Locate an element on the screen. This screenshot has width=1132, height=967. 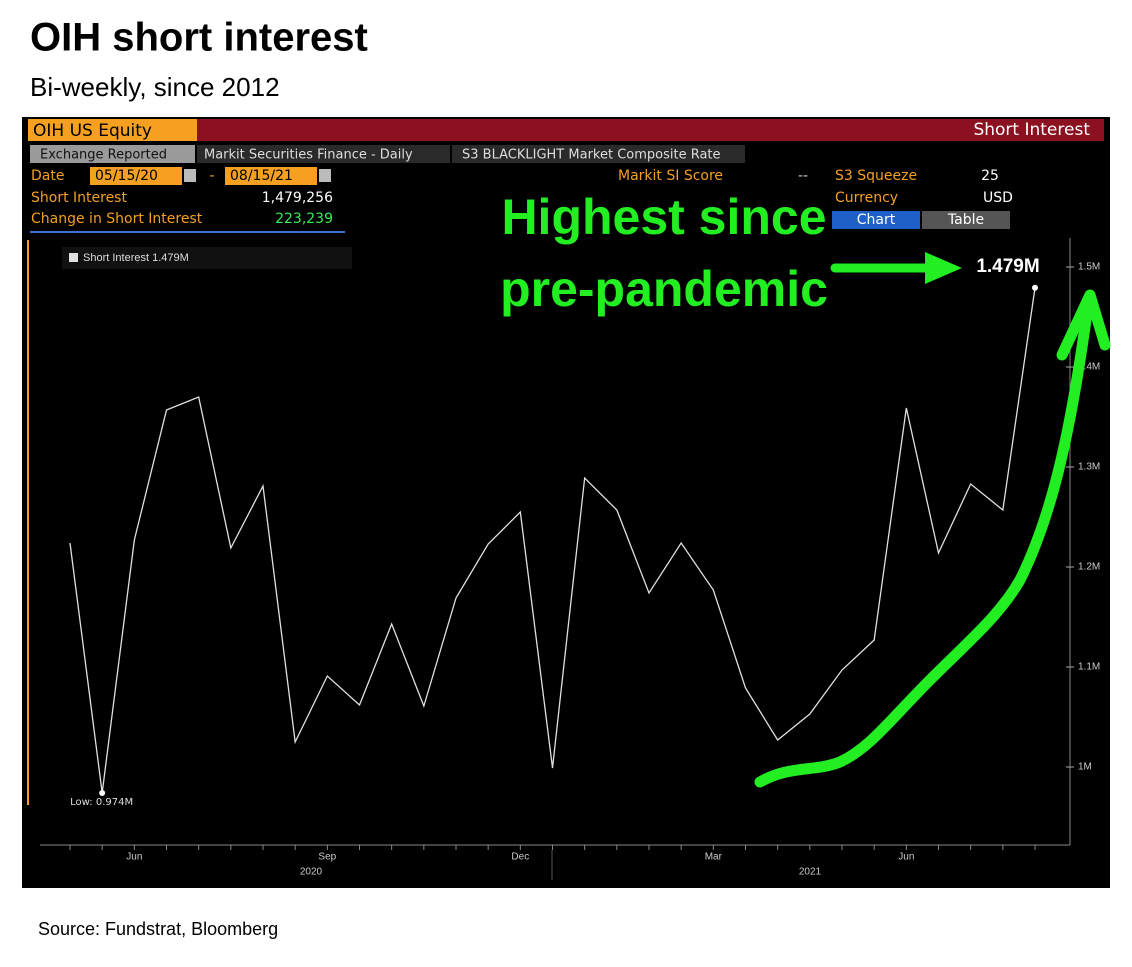
date-sep: - is located at coordinates (211, 176).